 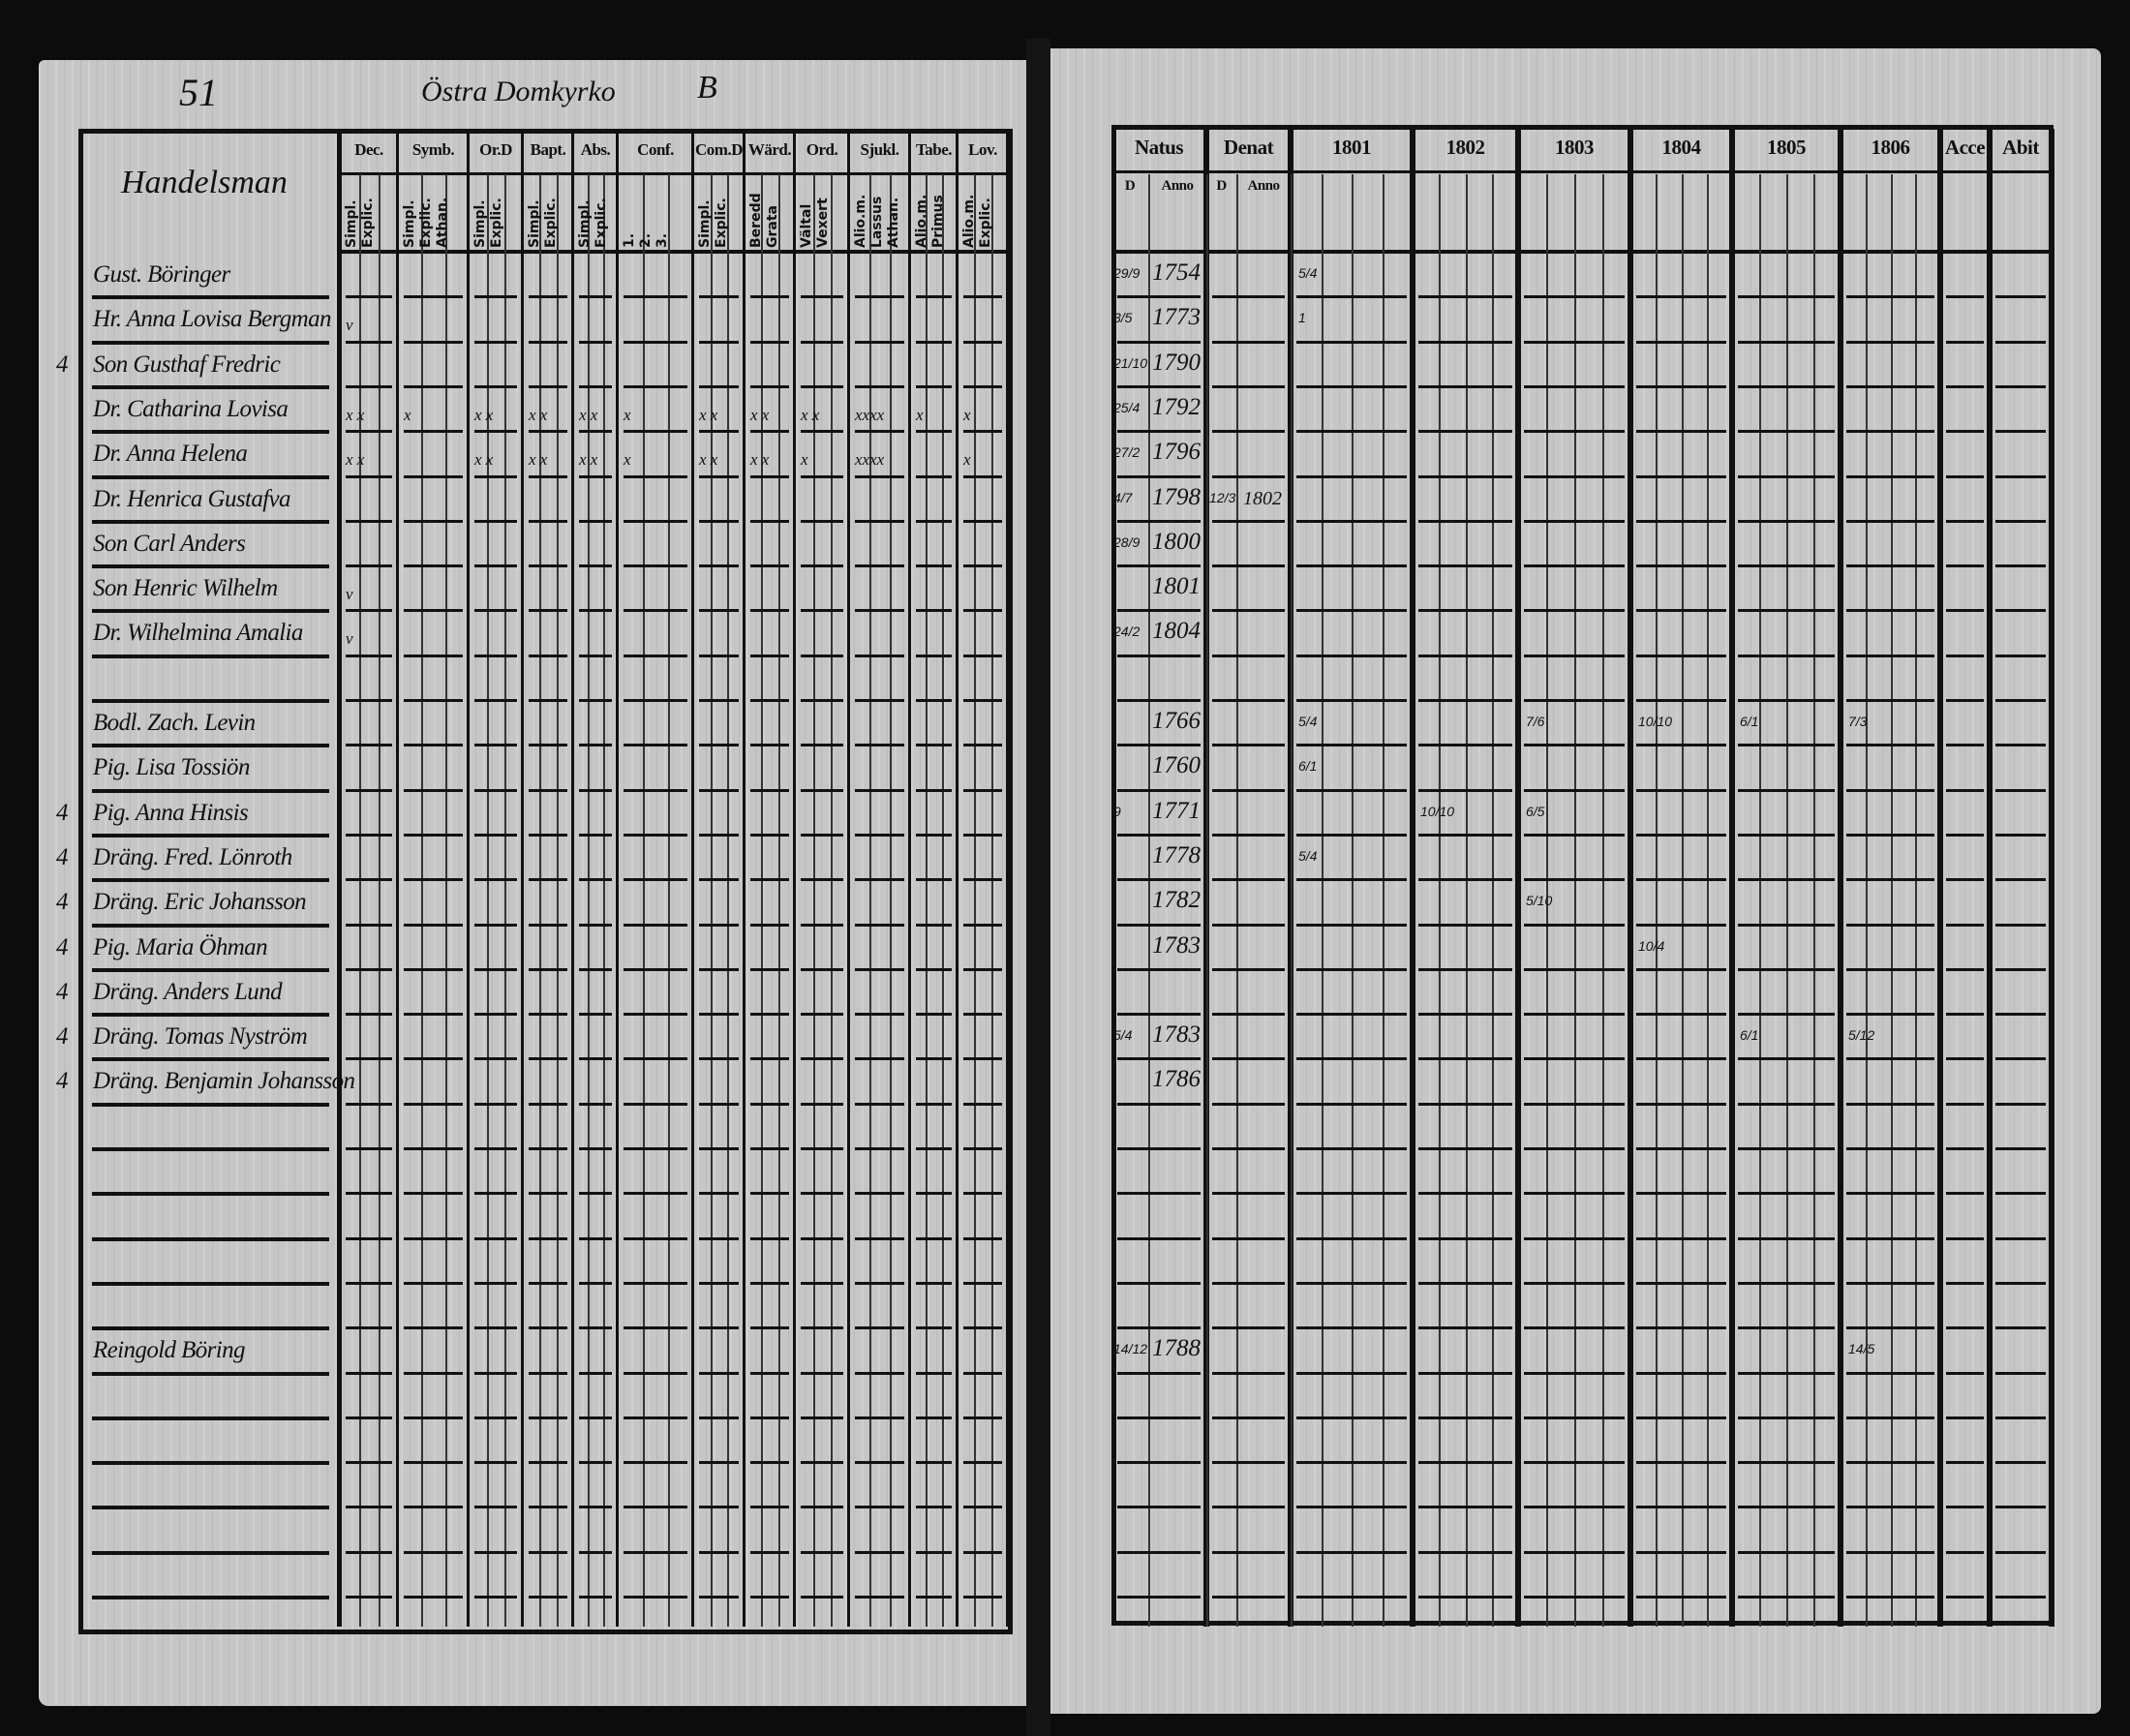 I want to click on right-column-header: 1805, so click(x=1787, y=147).